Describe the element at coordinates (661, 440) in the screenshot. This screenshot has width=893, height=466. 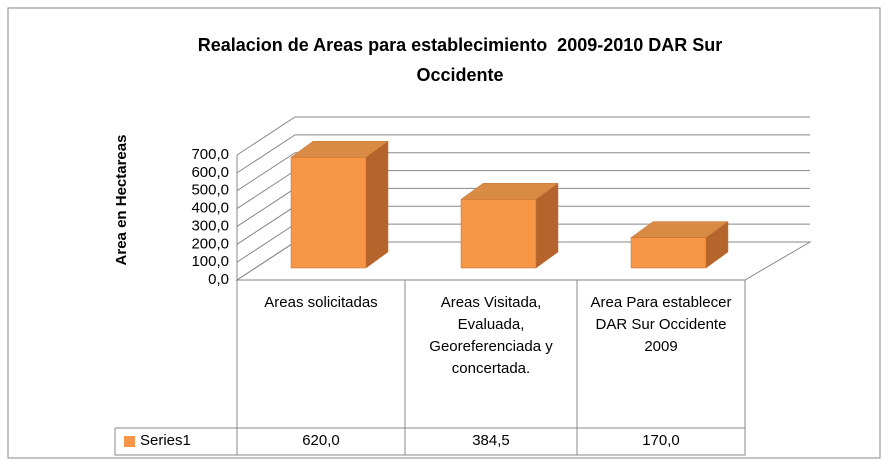
I see `data-label: 170,0` at that location.